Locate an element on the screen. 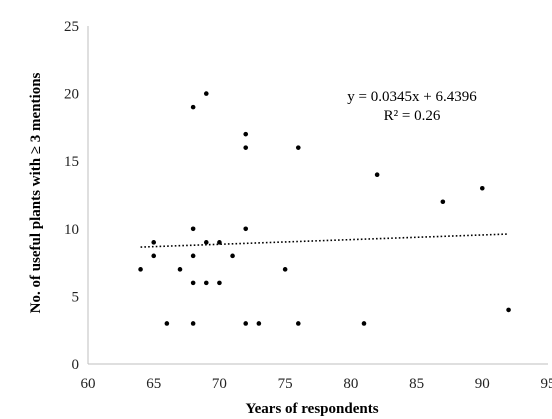 The image size is (552, 419). x-tick-label: 70 is located at coordinates (219, 384).